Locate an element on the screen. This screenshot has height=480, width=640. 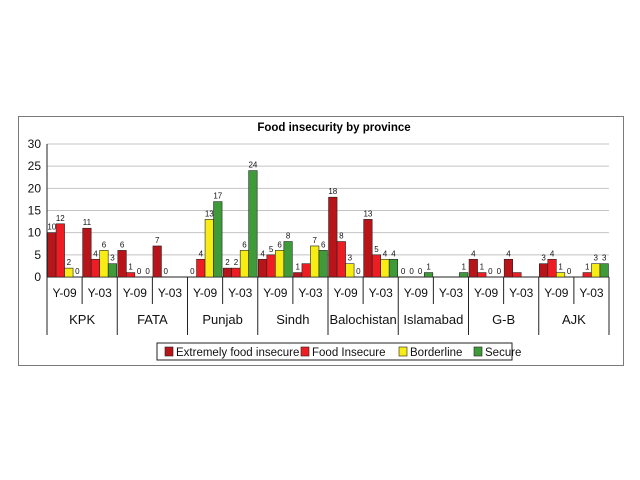
legend-swatch-food-insecure is located at coordinates (305, 351).